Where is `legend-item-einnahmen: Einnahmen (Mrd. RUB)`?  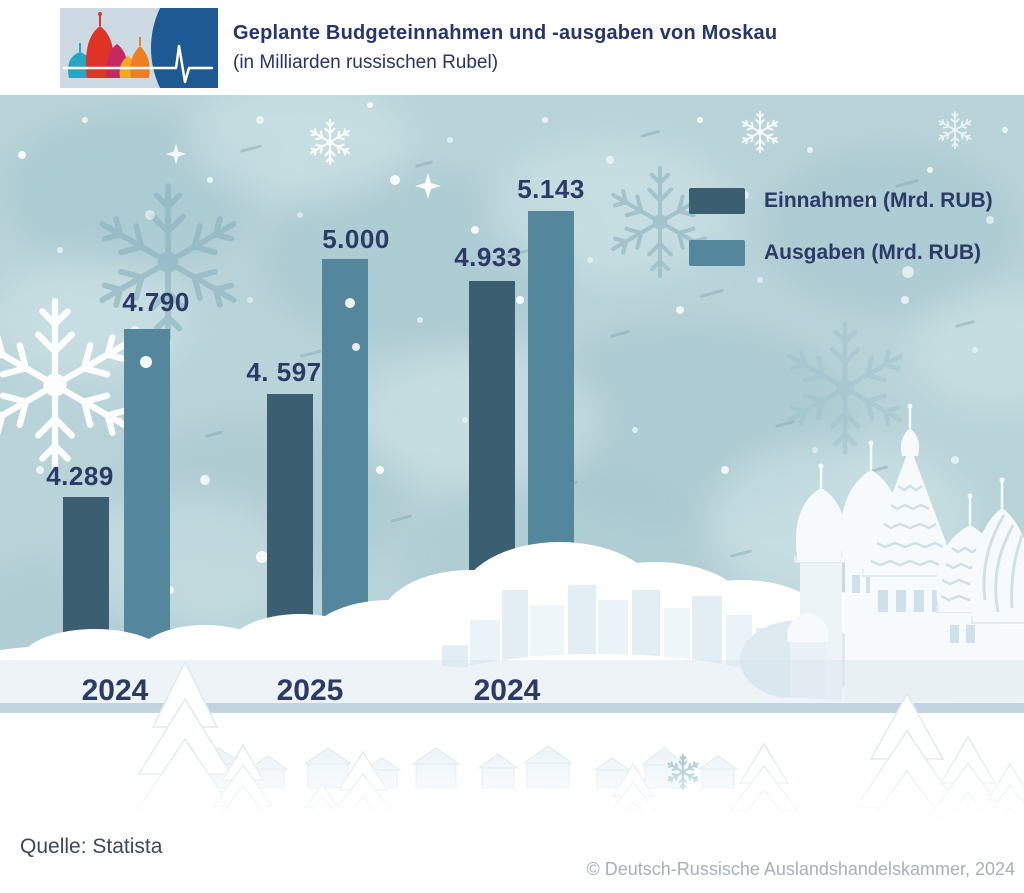
legend-item-einnahmen: Einnahmen (Mrd. RUB) is located at coordinates (841, 201).